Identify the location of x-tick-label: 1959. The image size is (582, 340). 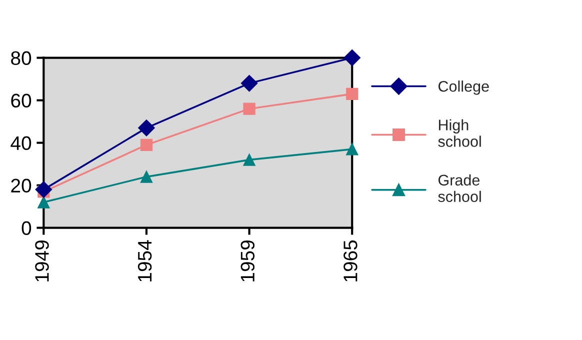
(247, 261).